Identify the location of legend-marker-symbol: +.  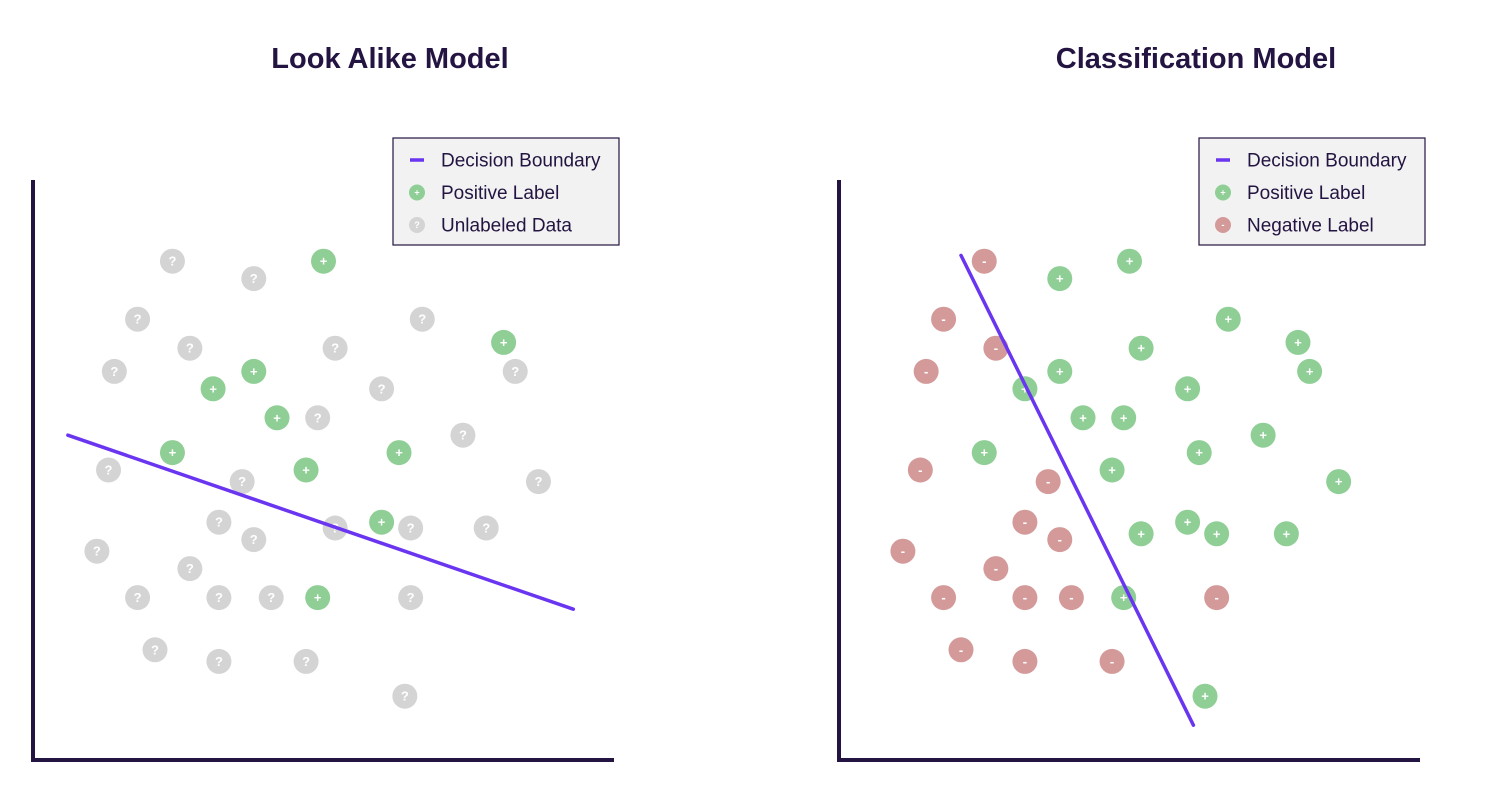
(1222, 193).